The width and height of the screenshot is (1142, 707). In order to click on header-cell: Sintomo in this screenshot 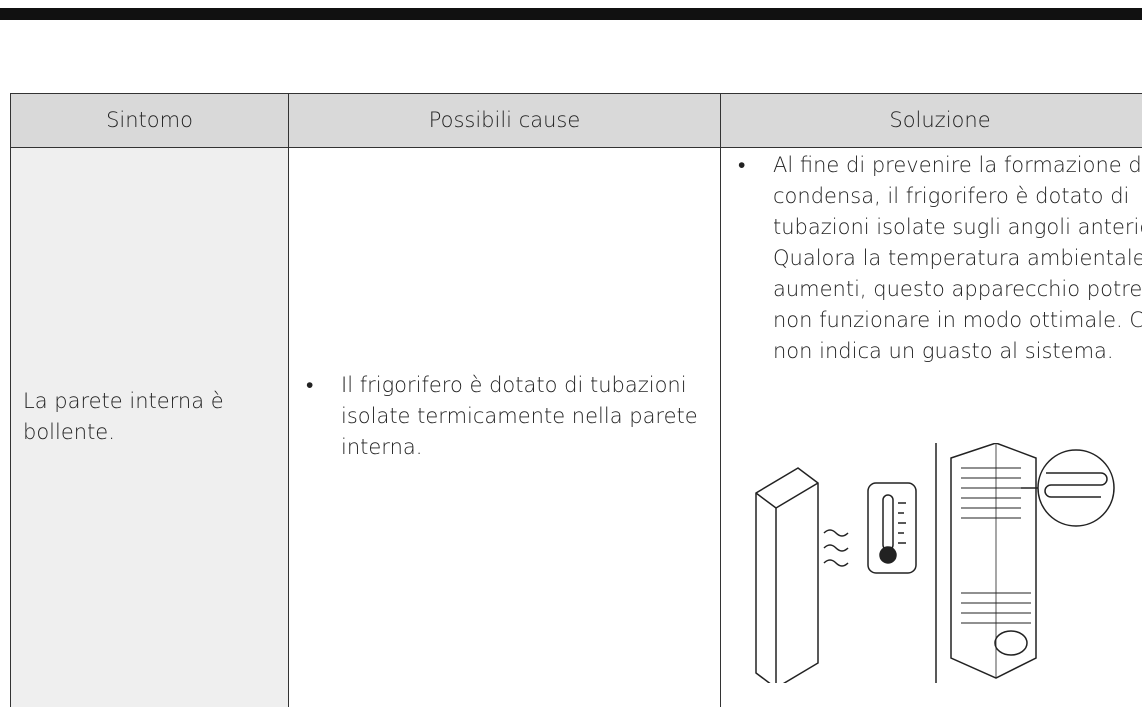, I will do `click(149, 120)`.